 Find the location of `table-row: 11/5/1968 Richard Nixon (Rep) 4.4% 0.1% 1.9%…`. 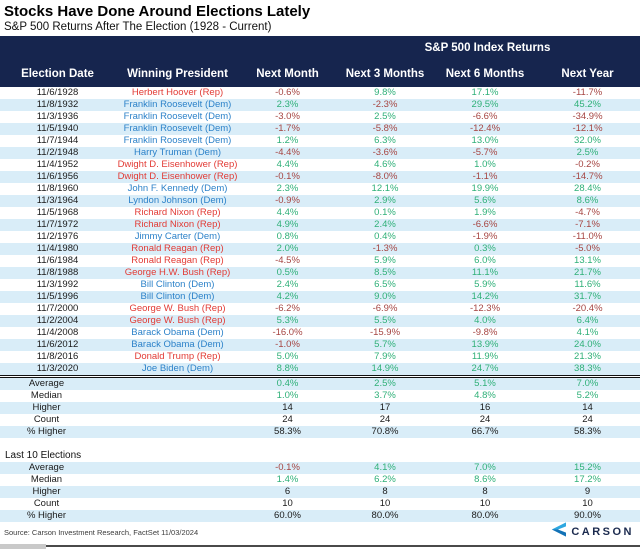

table-row: 11/5/1968 Richard Nixon (Rep) 4.4% 0.1% 1.9%… is located at coordinates (320, 213).